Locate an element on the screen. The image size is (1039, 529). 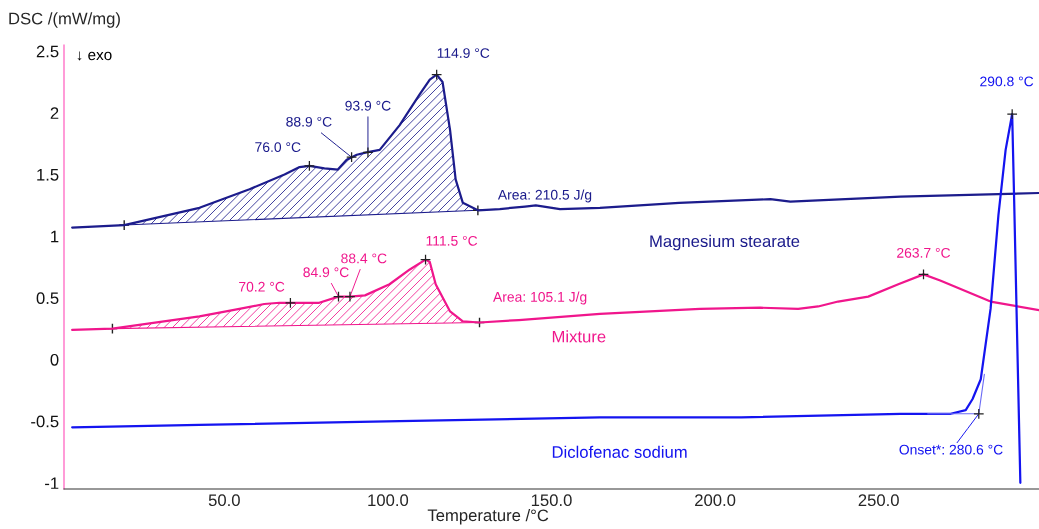
annotation: 88.4 °C is located at coordinates (364, 258).